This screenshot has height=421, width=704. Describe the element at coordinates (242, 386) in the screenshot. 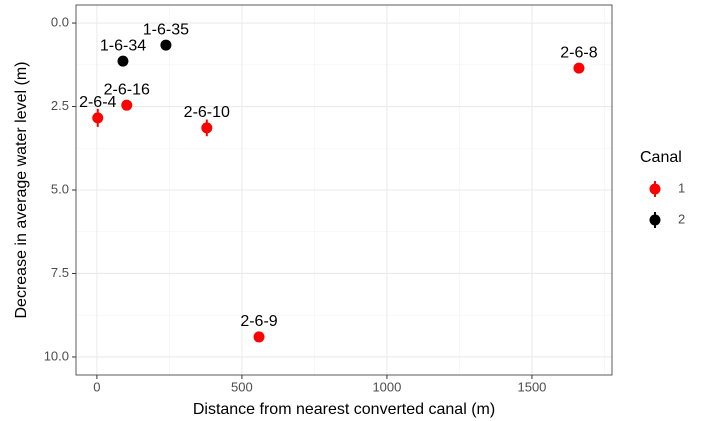

I see `x-tick-label: 500` at that location.